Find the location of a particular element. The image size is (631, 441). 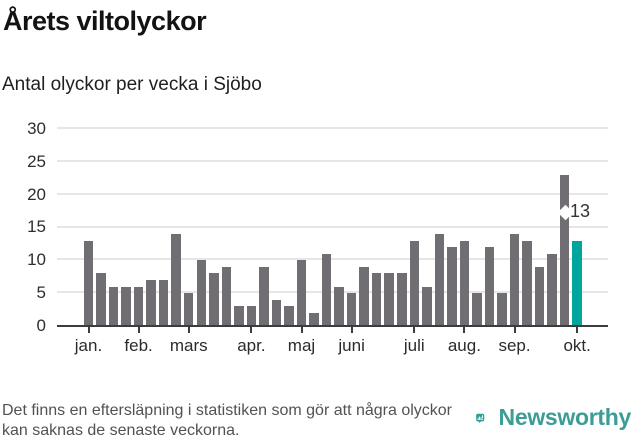

month-label: aug. is located at coordinates (464, 345).